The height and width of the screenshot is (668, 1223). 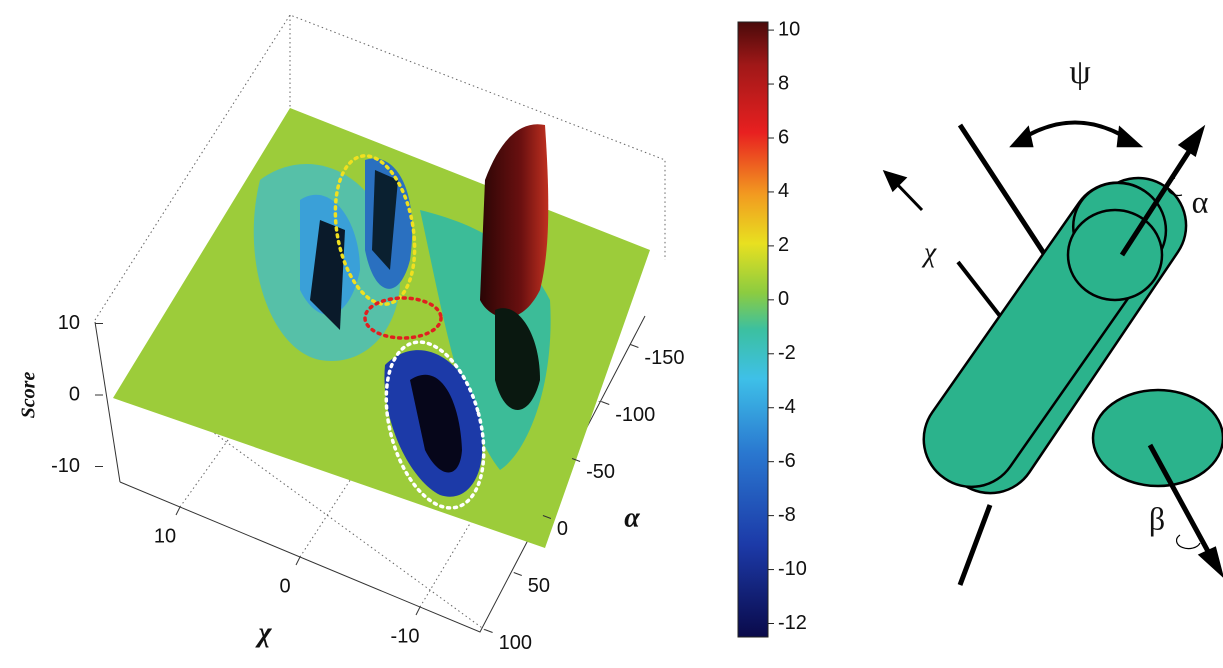 What do you see at coordinates (787, 353) in the screenshot?
I see `colorbar-tick-label: -2` at bounding box center [787, 353].